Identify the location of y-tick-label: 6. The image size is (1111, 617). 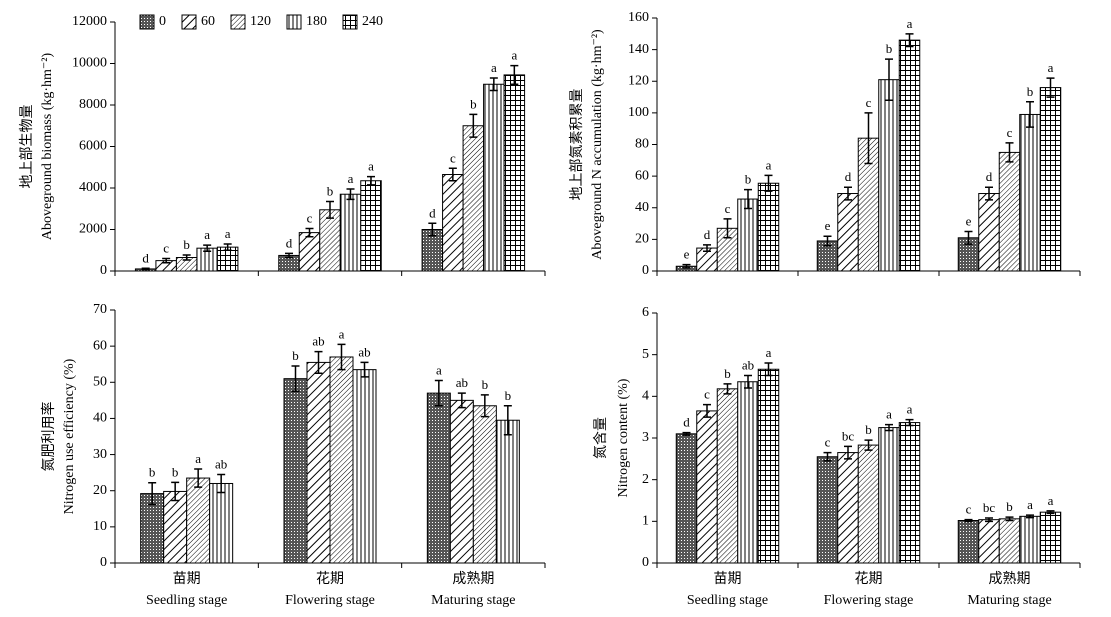
(645, 312).